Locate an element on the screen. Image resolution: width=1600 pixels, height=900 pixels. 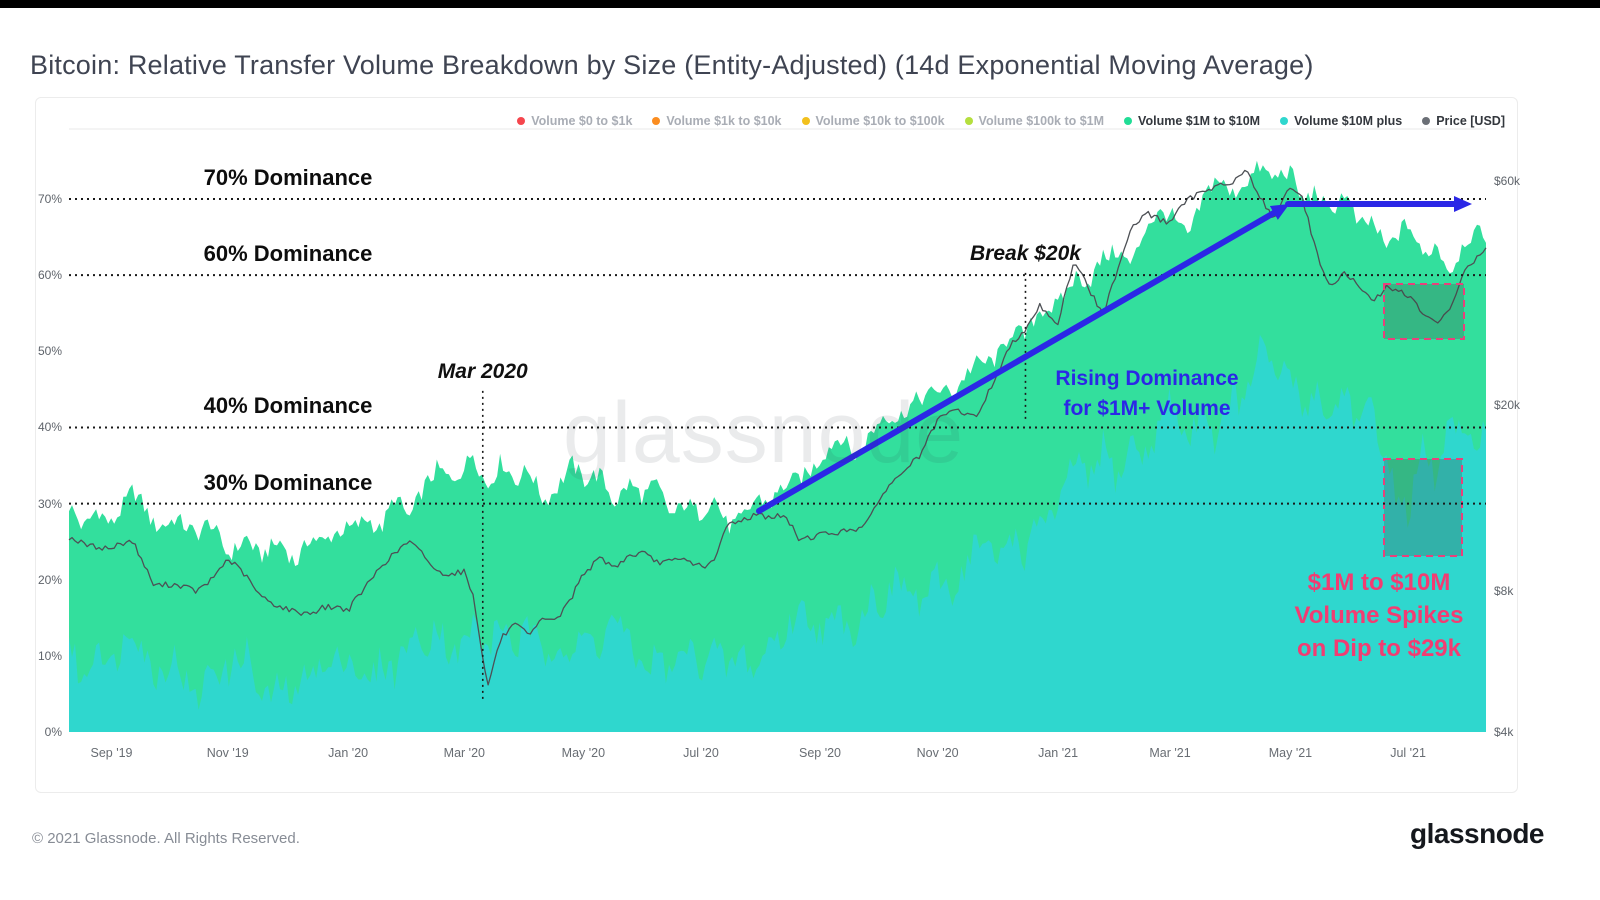
y-axis-label-left: 0% is located at coordinates (53, 732).